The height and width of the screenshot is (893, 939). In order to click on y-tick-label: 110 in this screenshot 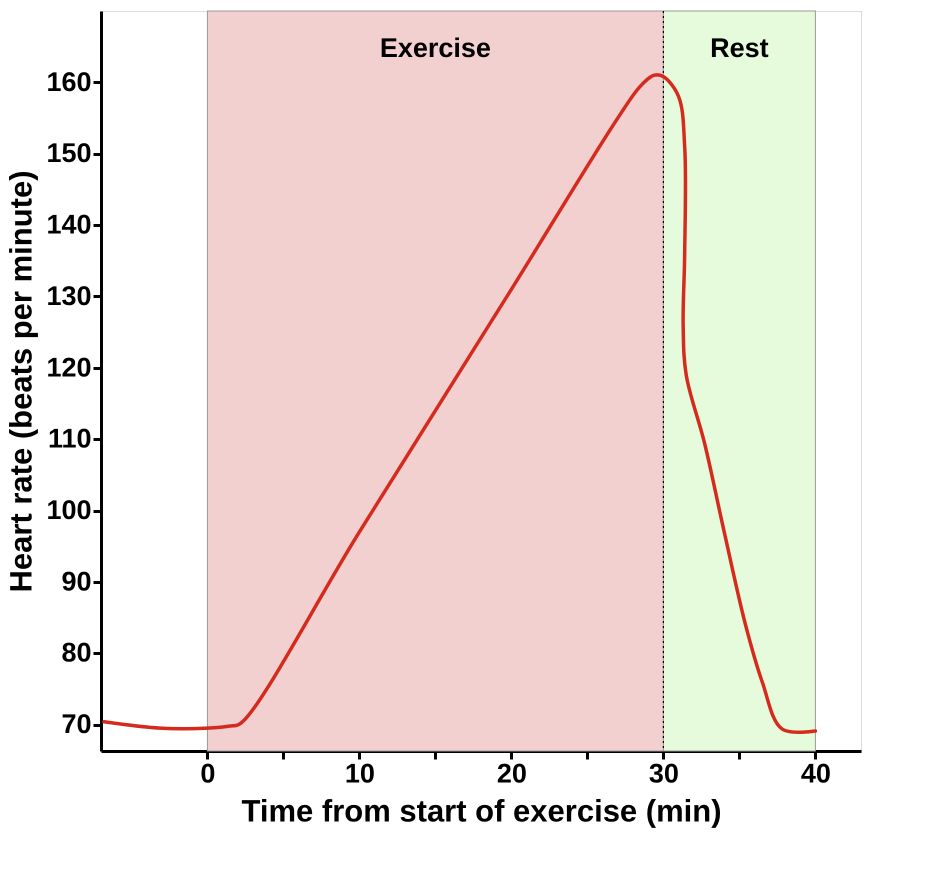, I will do `click(70, 439)`.